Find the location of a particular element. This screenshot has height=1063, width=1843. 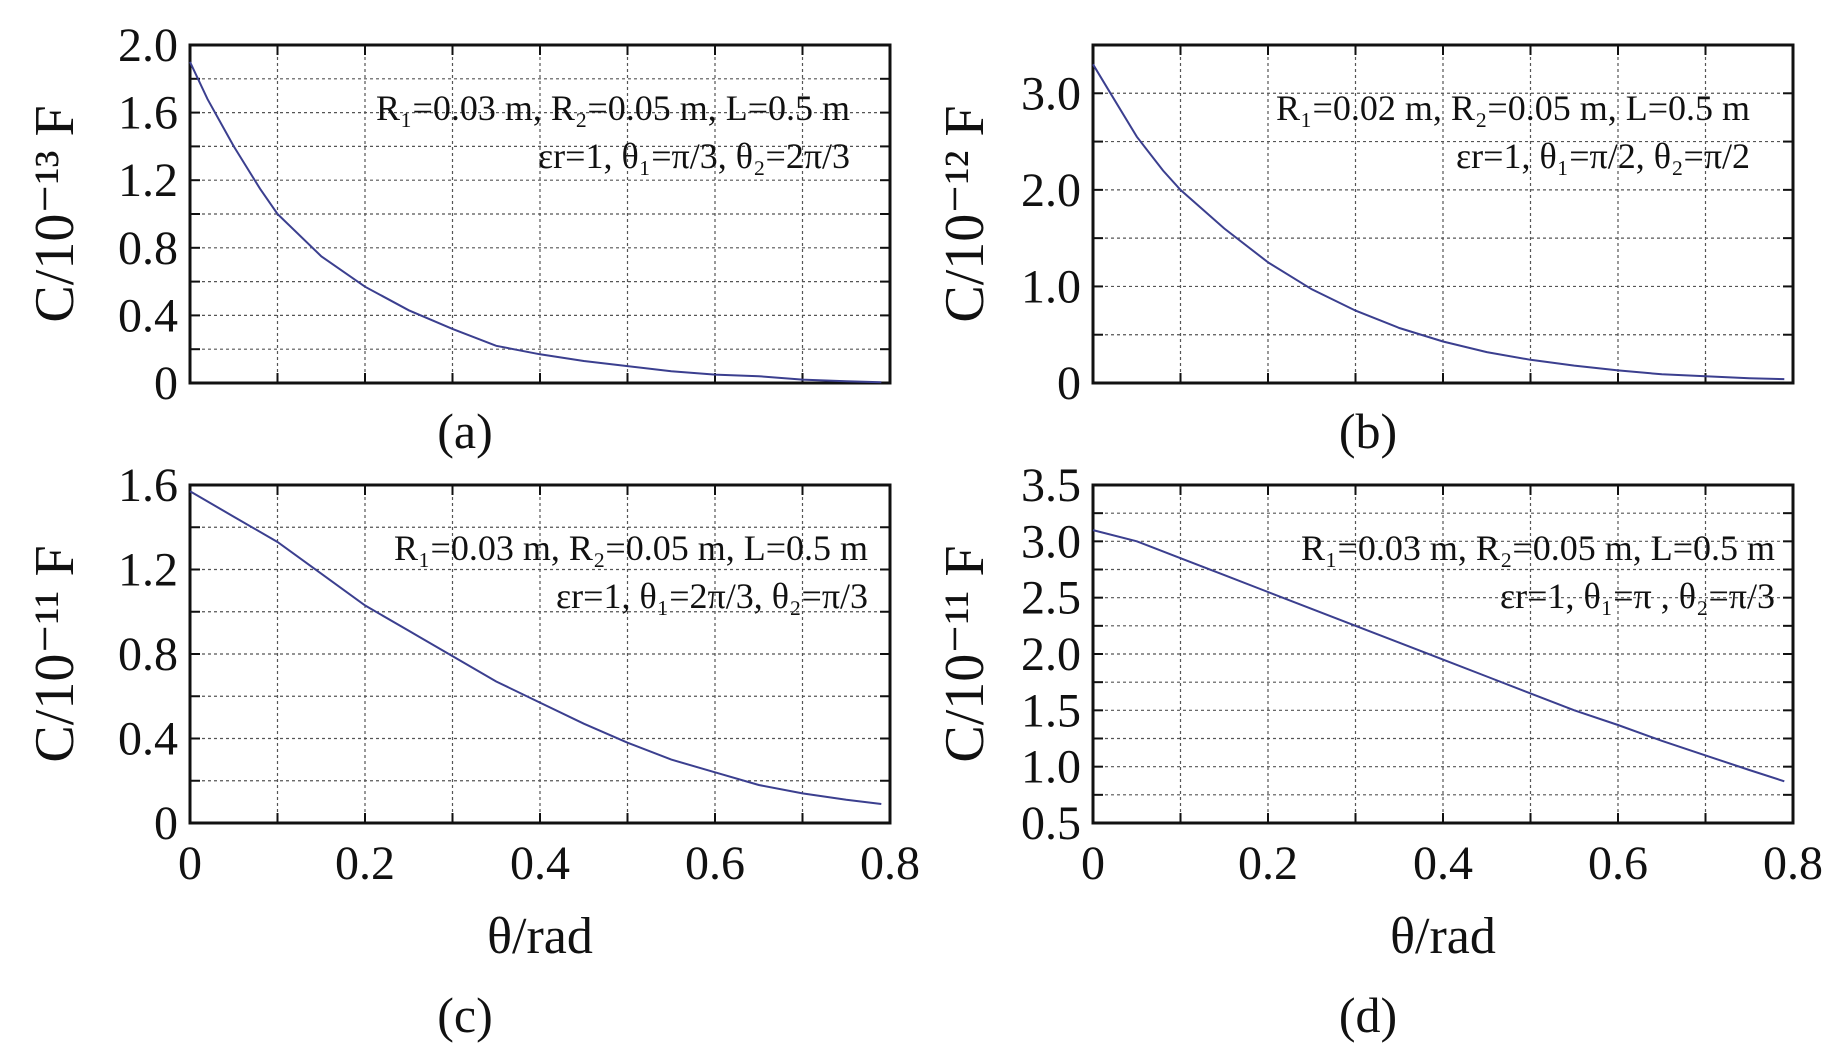

parameter-annotation: εr=1, θ₁=2π/3, θ₂=π/3 is located at coordinates (712, 596).